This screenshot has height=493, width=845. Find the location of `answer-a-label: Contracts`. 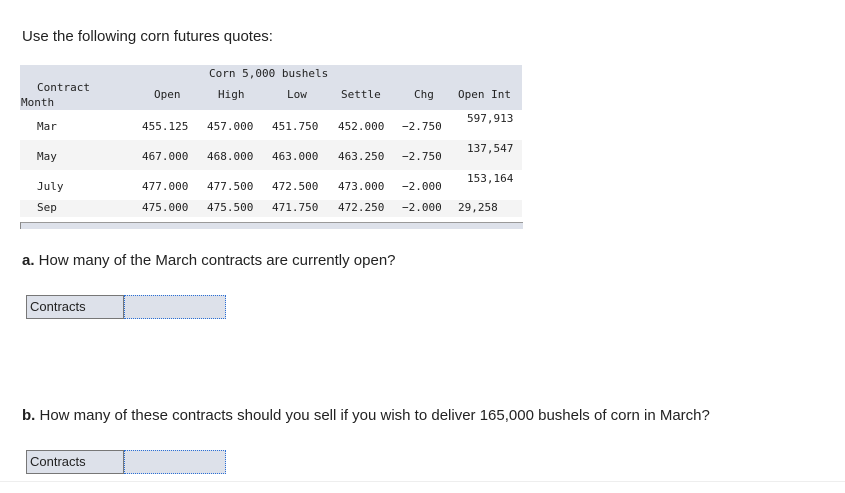

answer-a-label: Contracts is located at coordinates (75, 307).